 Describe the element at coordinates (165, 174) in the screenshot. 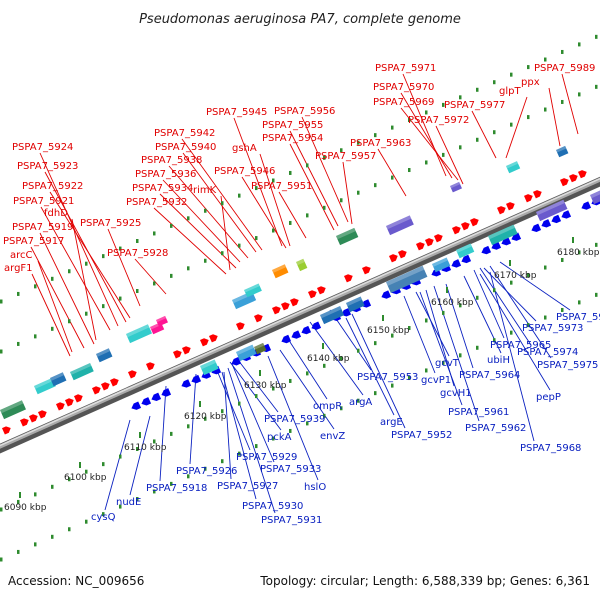

I see `forward-gene-label: PSPA7_5936` at that location.